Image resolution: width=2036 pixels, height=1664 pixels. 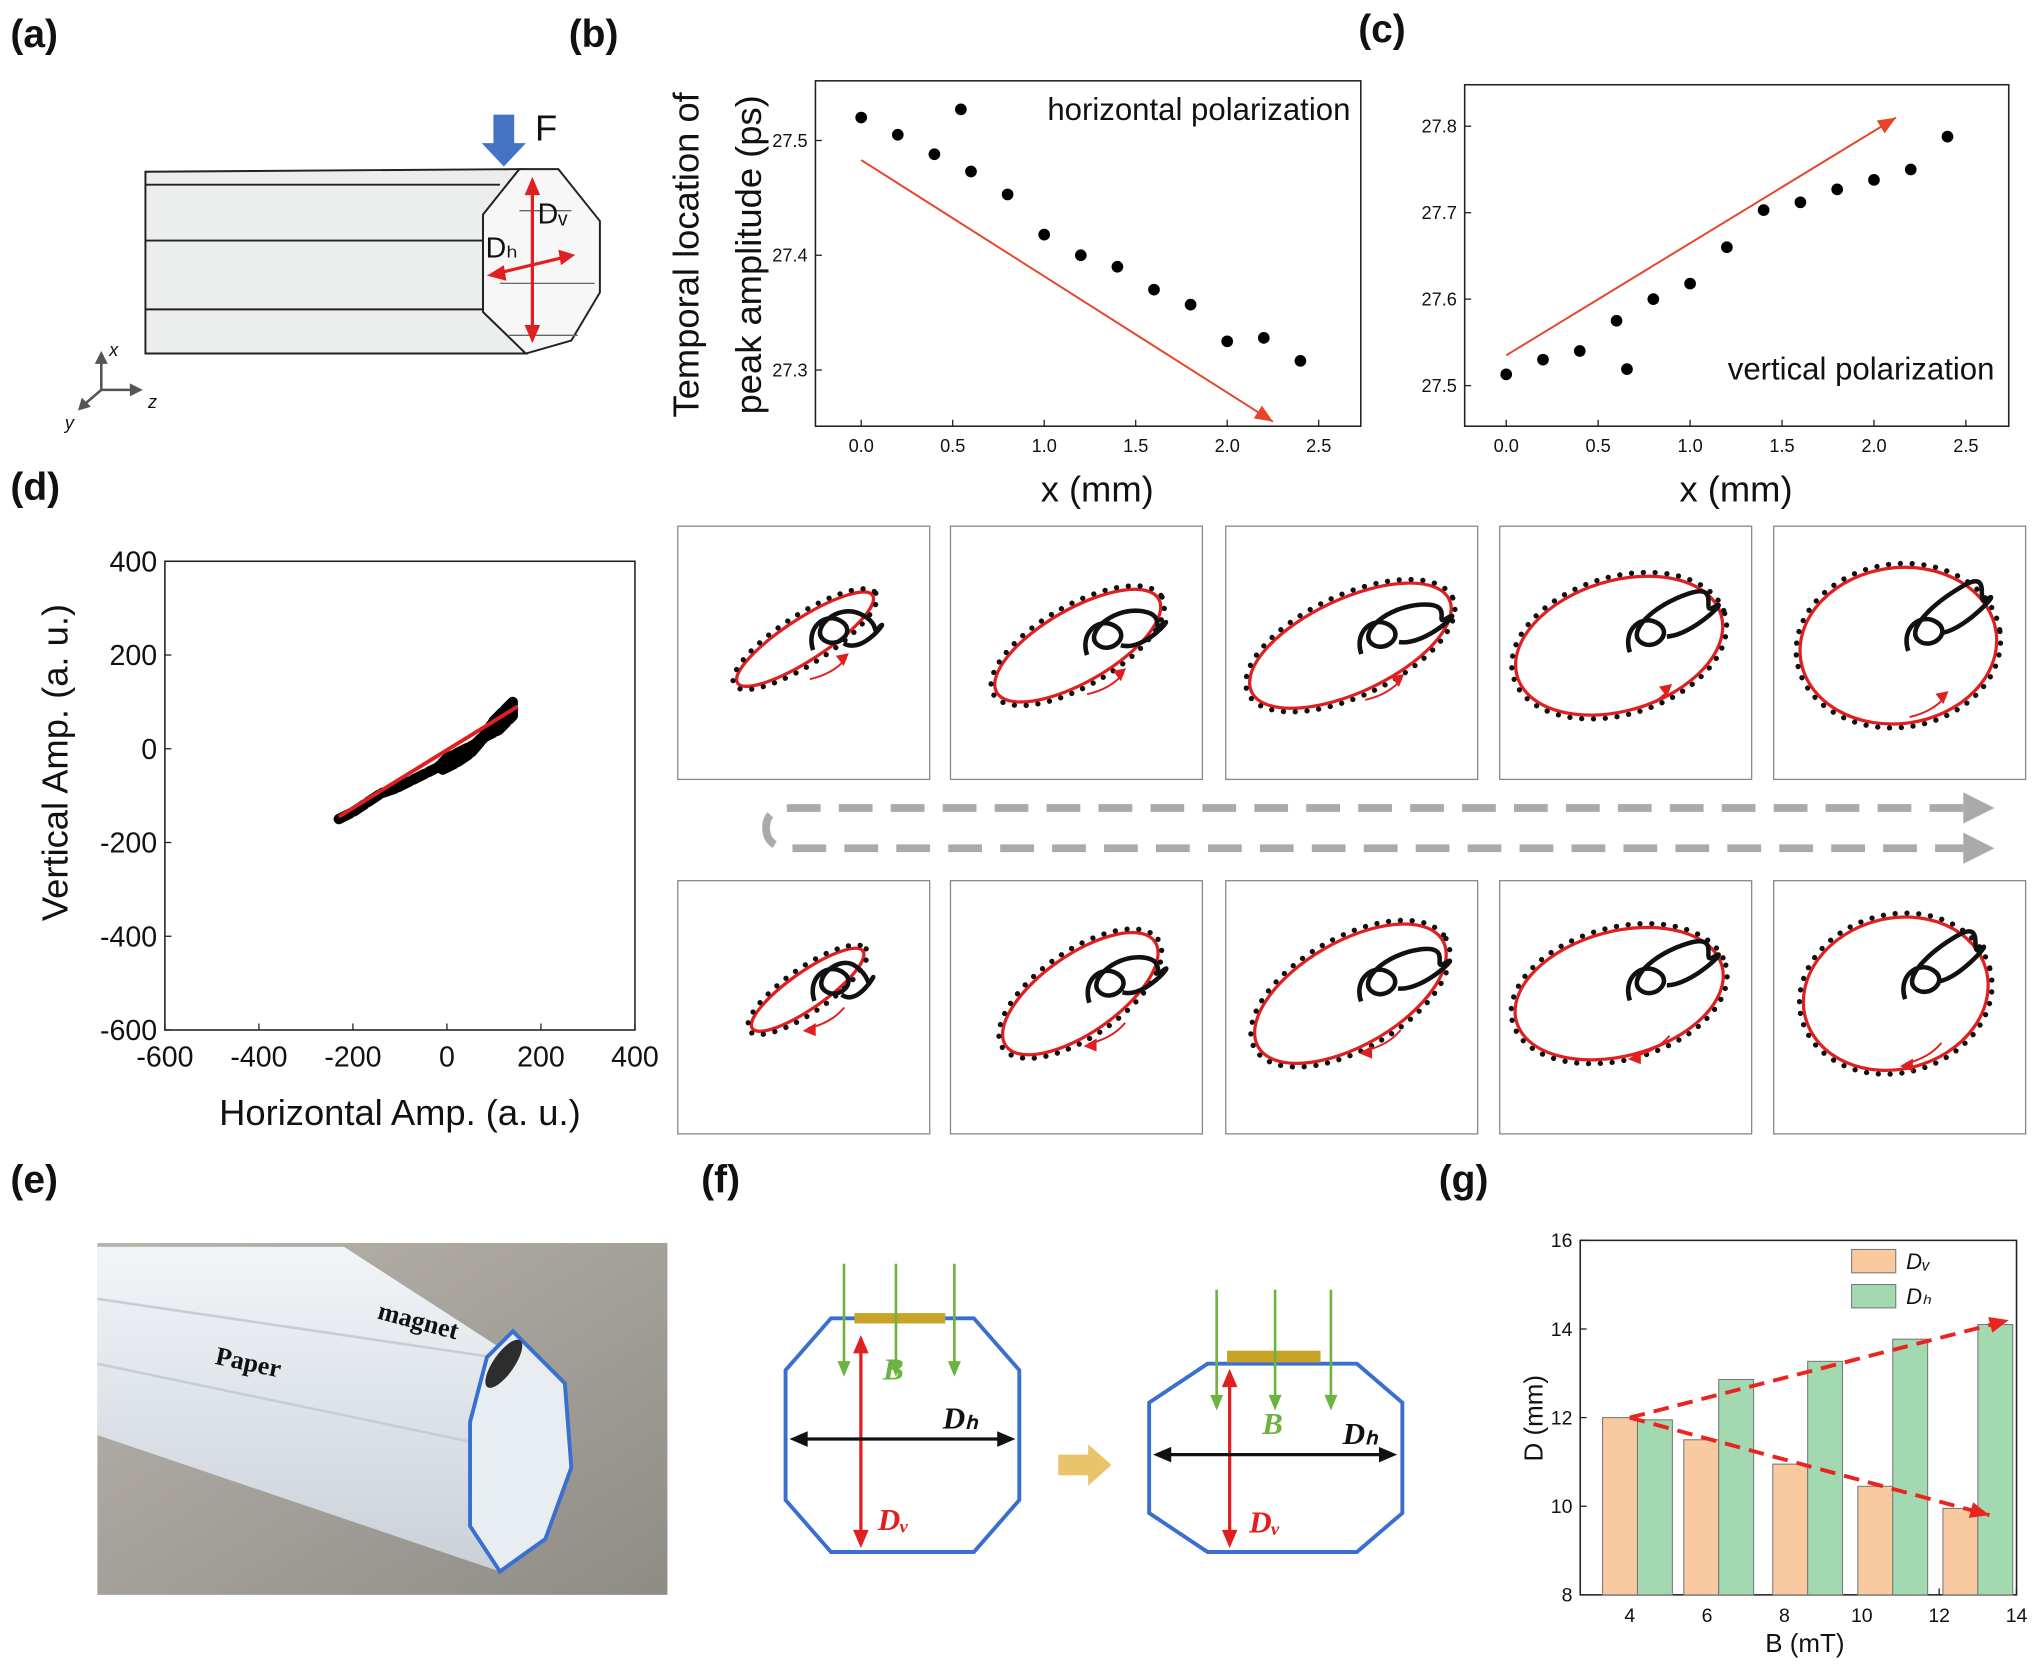 I want to click on x-tick-label: -400, so click(x=258, y=1057).